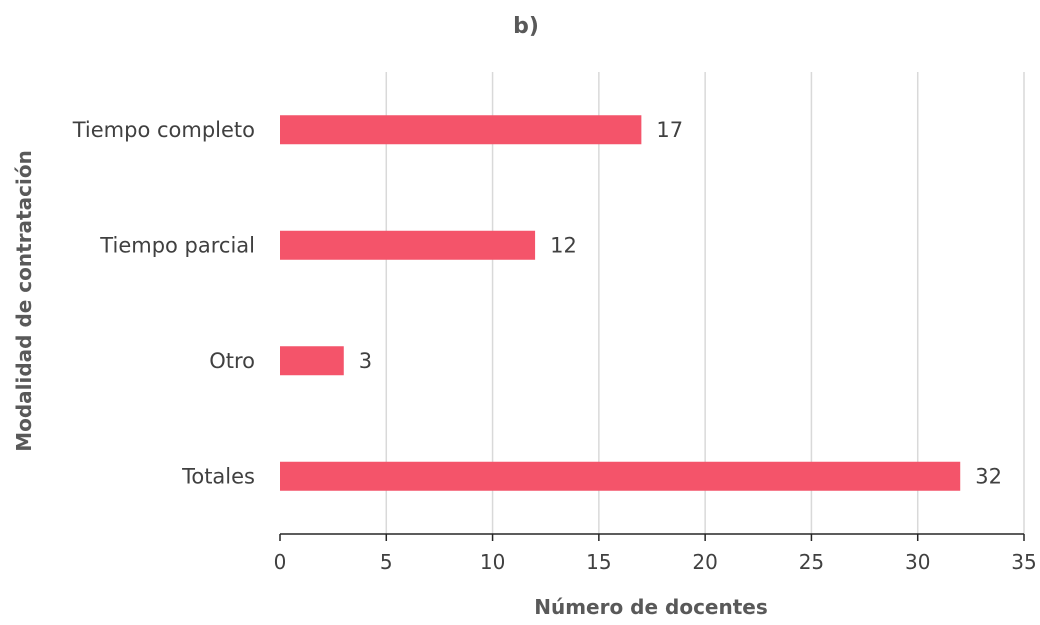 The image size is (1040, 625). What do you see at coordinates (163, 130) in the screenshot?
I see `y-category-label: Tiempo completo` at bounding box center [163, 130].